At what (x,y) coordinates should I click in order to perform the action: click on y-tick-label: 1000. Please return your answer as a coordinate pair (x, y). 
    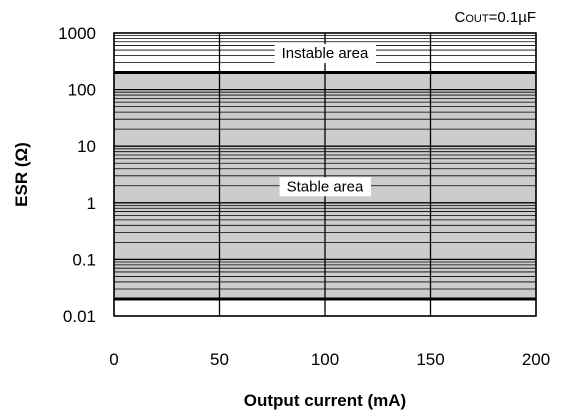
    Looking at the image, I should click on (77, 33).